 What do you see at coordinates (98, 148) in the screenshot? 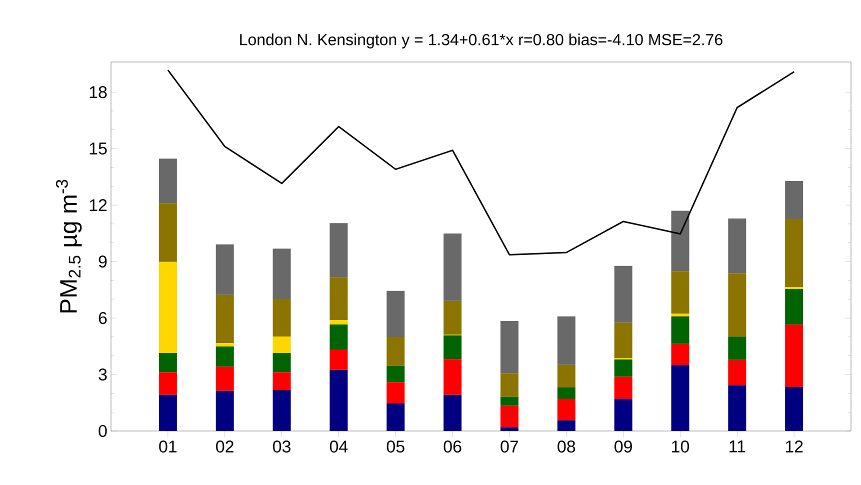
I see `y-tick-label: 15` at bounding box center [98, 148].